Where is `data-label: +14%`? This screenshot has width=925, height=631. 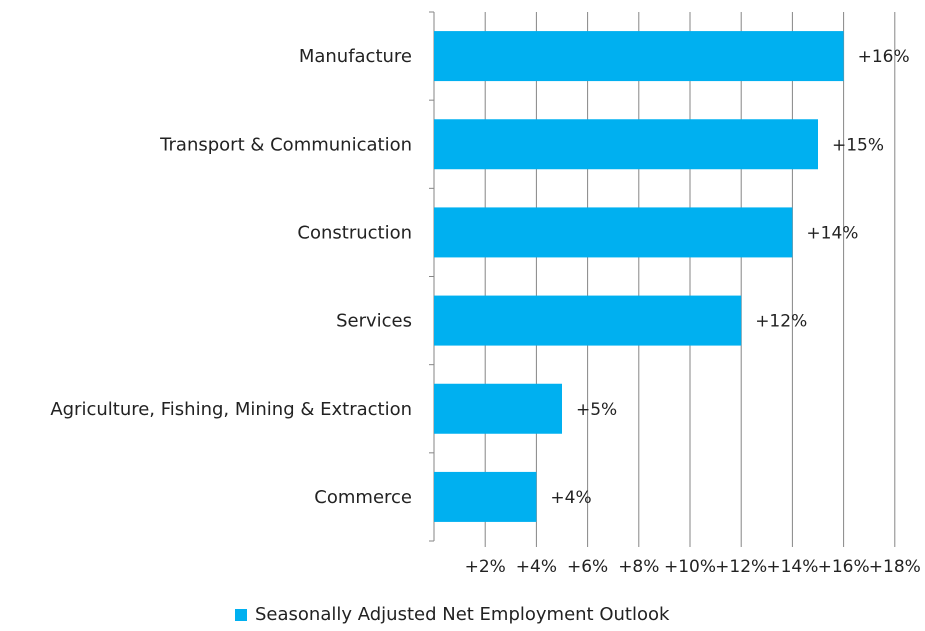
data-label: +14% is located at coordinates (832, 233).